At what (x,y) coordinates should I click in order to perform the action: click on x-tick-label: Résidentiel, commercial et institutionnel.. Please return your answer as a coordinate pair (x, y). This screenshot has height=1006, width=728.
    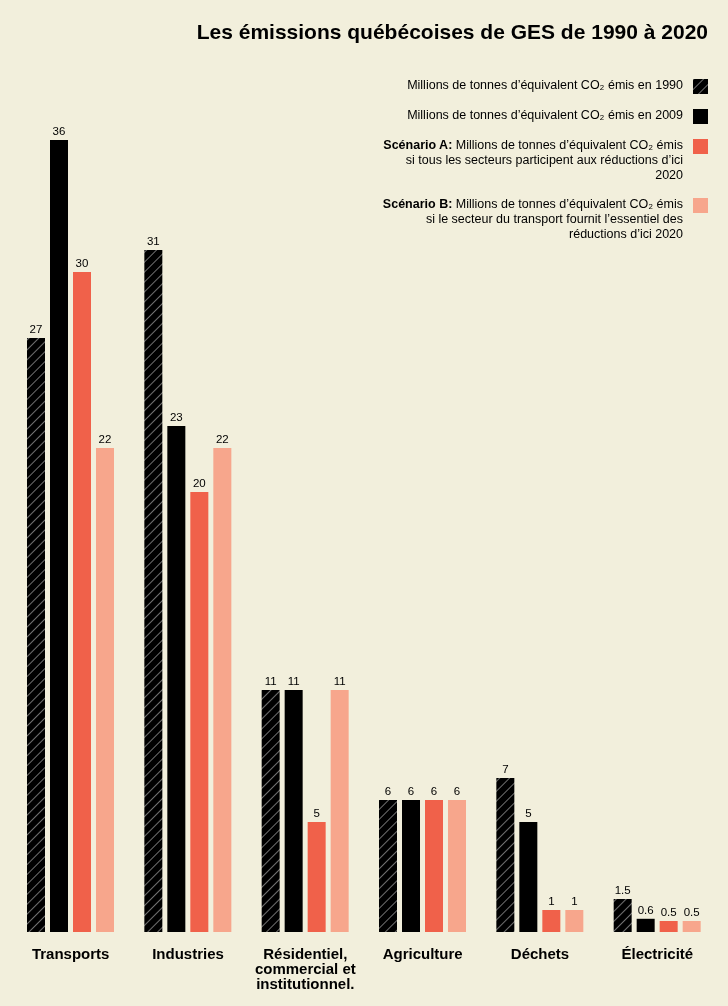
    Looking at the image, I should click on (305, 968).